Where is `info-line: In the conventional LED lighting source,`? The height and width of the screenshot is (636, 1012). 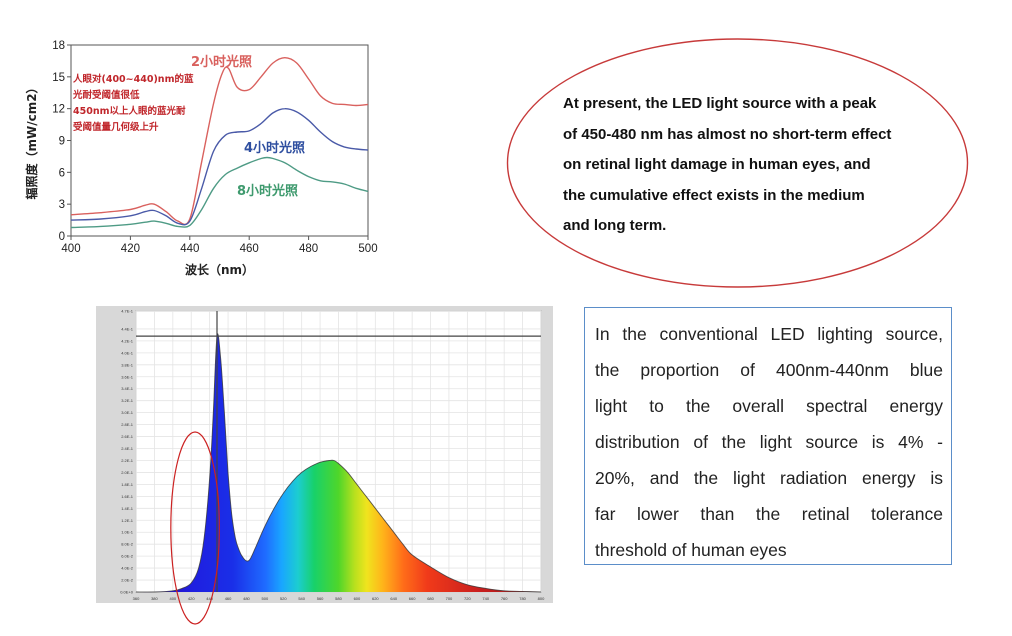
info-line: In the conventional LED lighting source, is located at coordinates (769, 334).